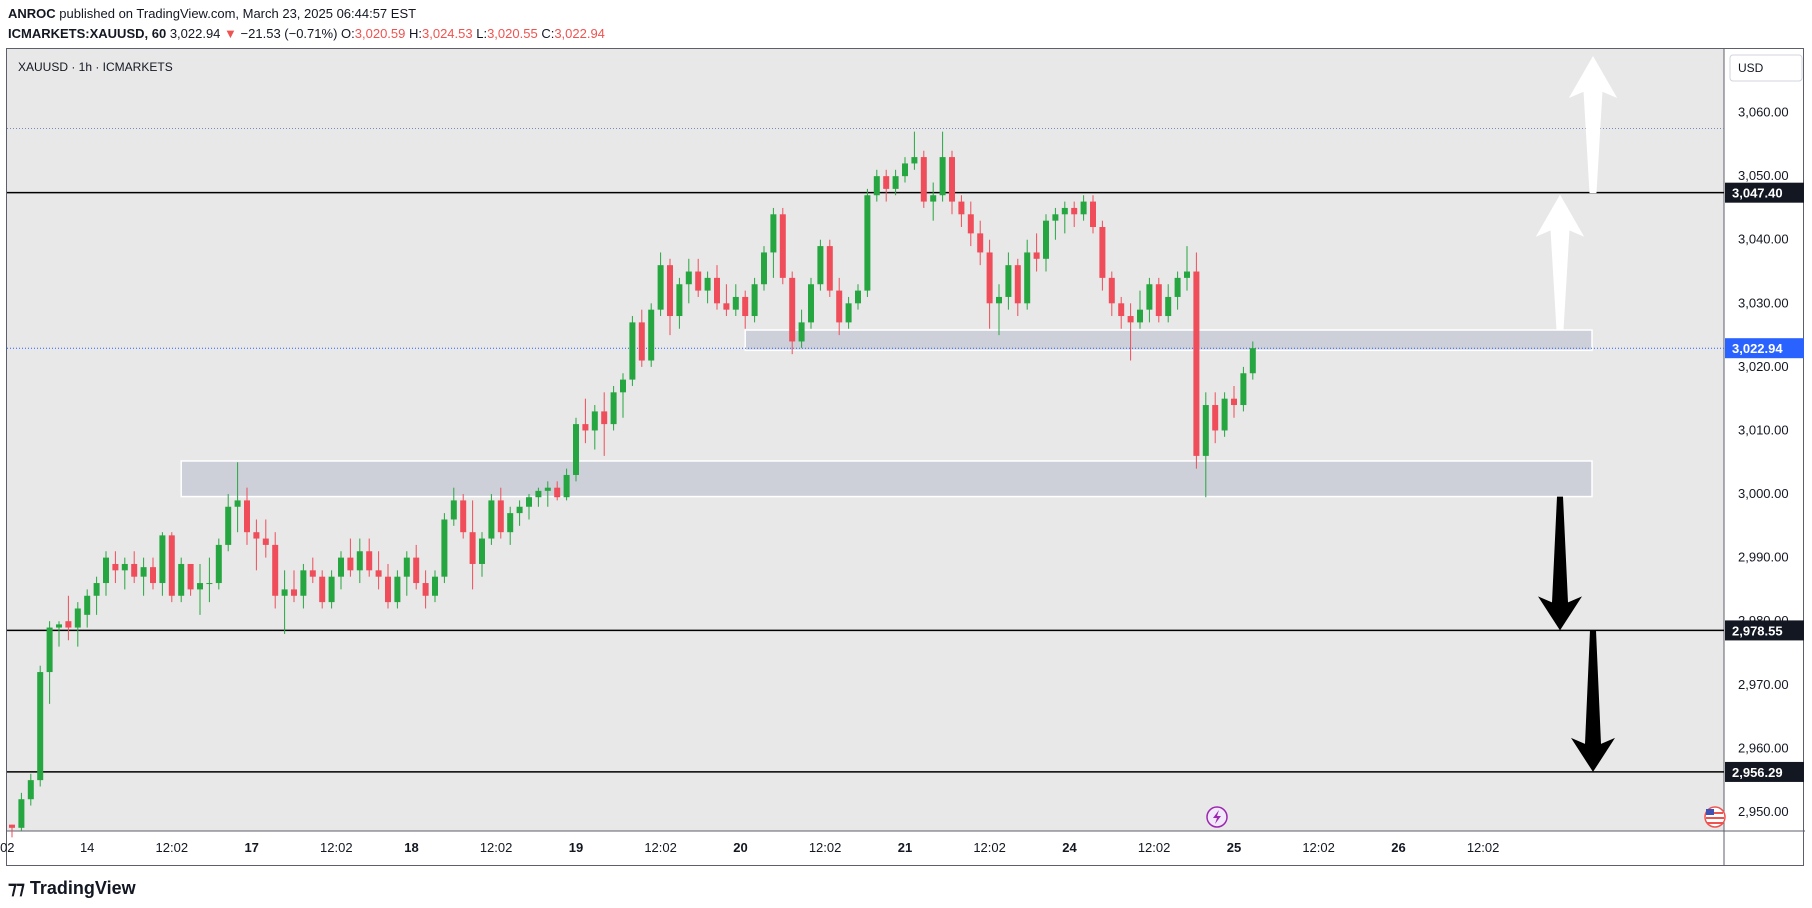 This screenshot has width=1812, height=908. What do you see at coordinates (95, 67) in the screenshot?
I see `chart-title: XAUUSD · 1h · ICMARKETS` at bounding box center [95, 67].